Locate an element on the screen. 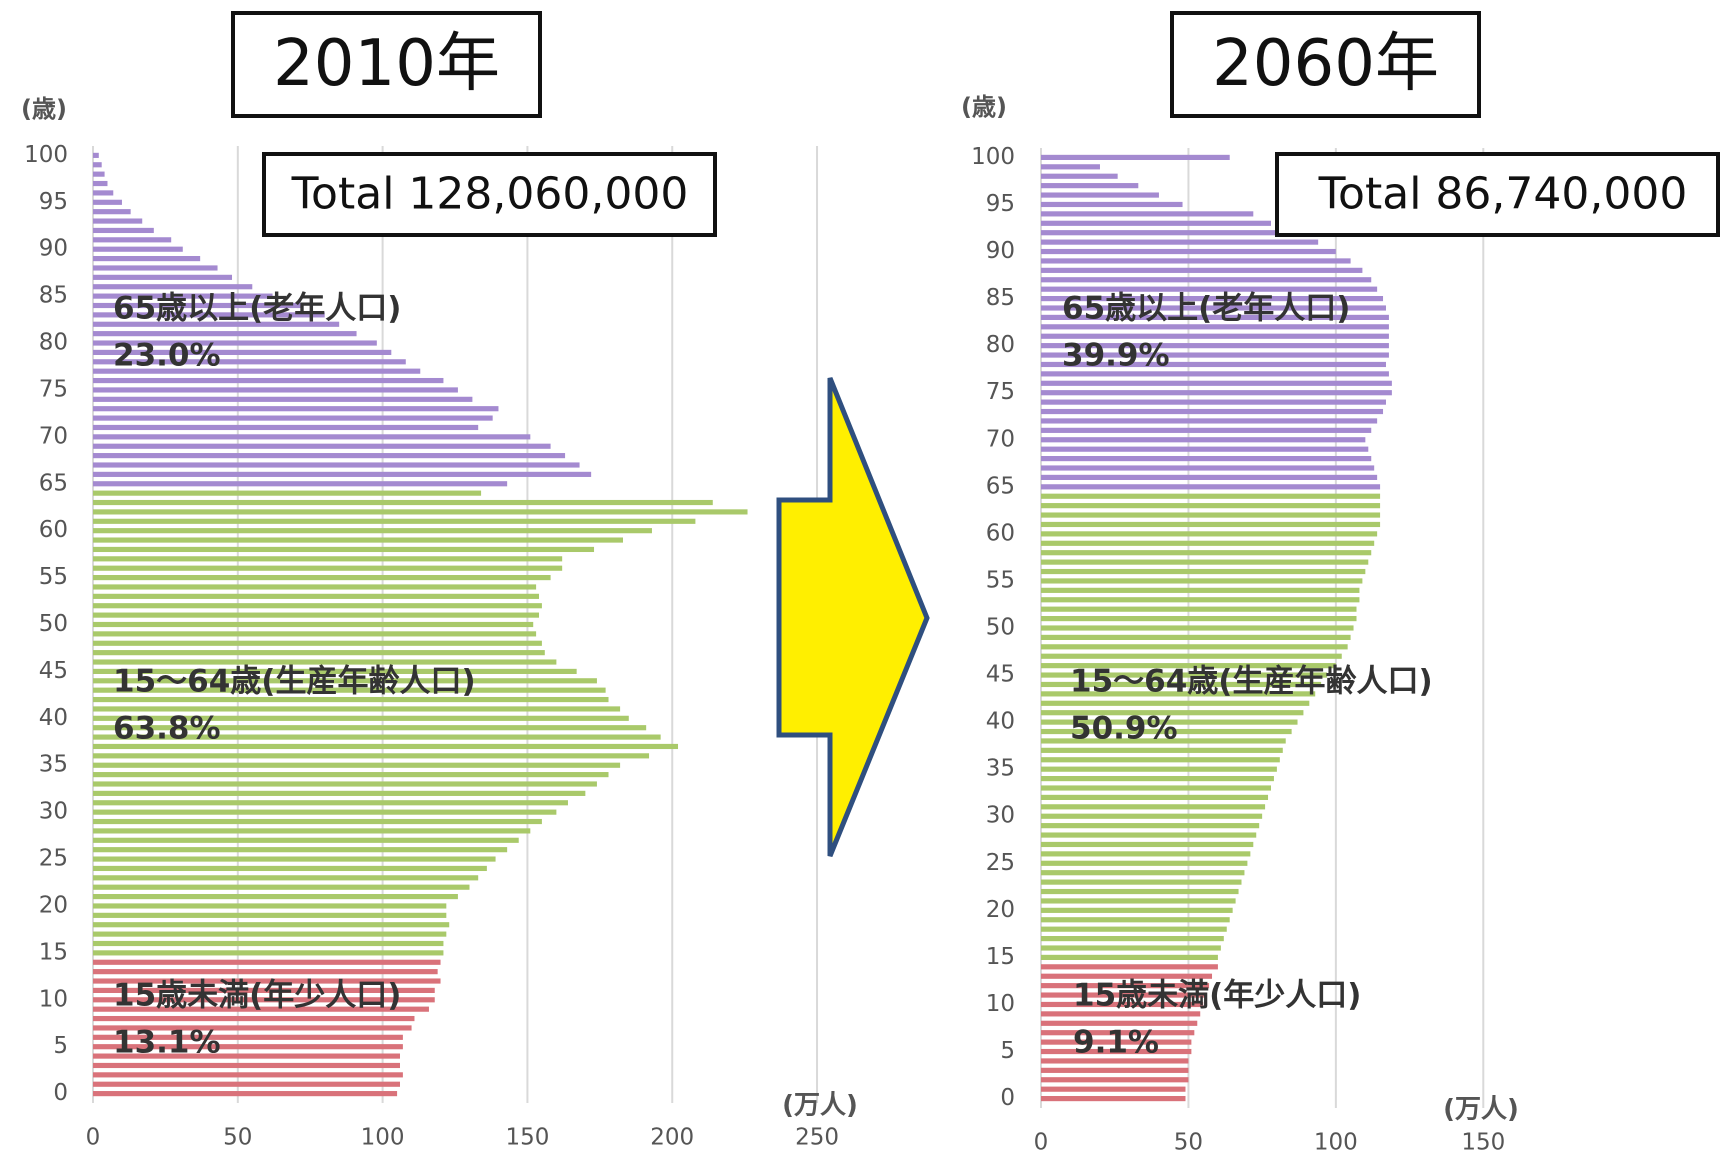 The width and height of the screenshot is (1720, 1154). y-tick-label: 55 is located at coordinates (53, 577).